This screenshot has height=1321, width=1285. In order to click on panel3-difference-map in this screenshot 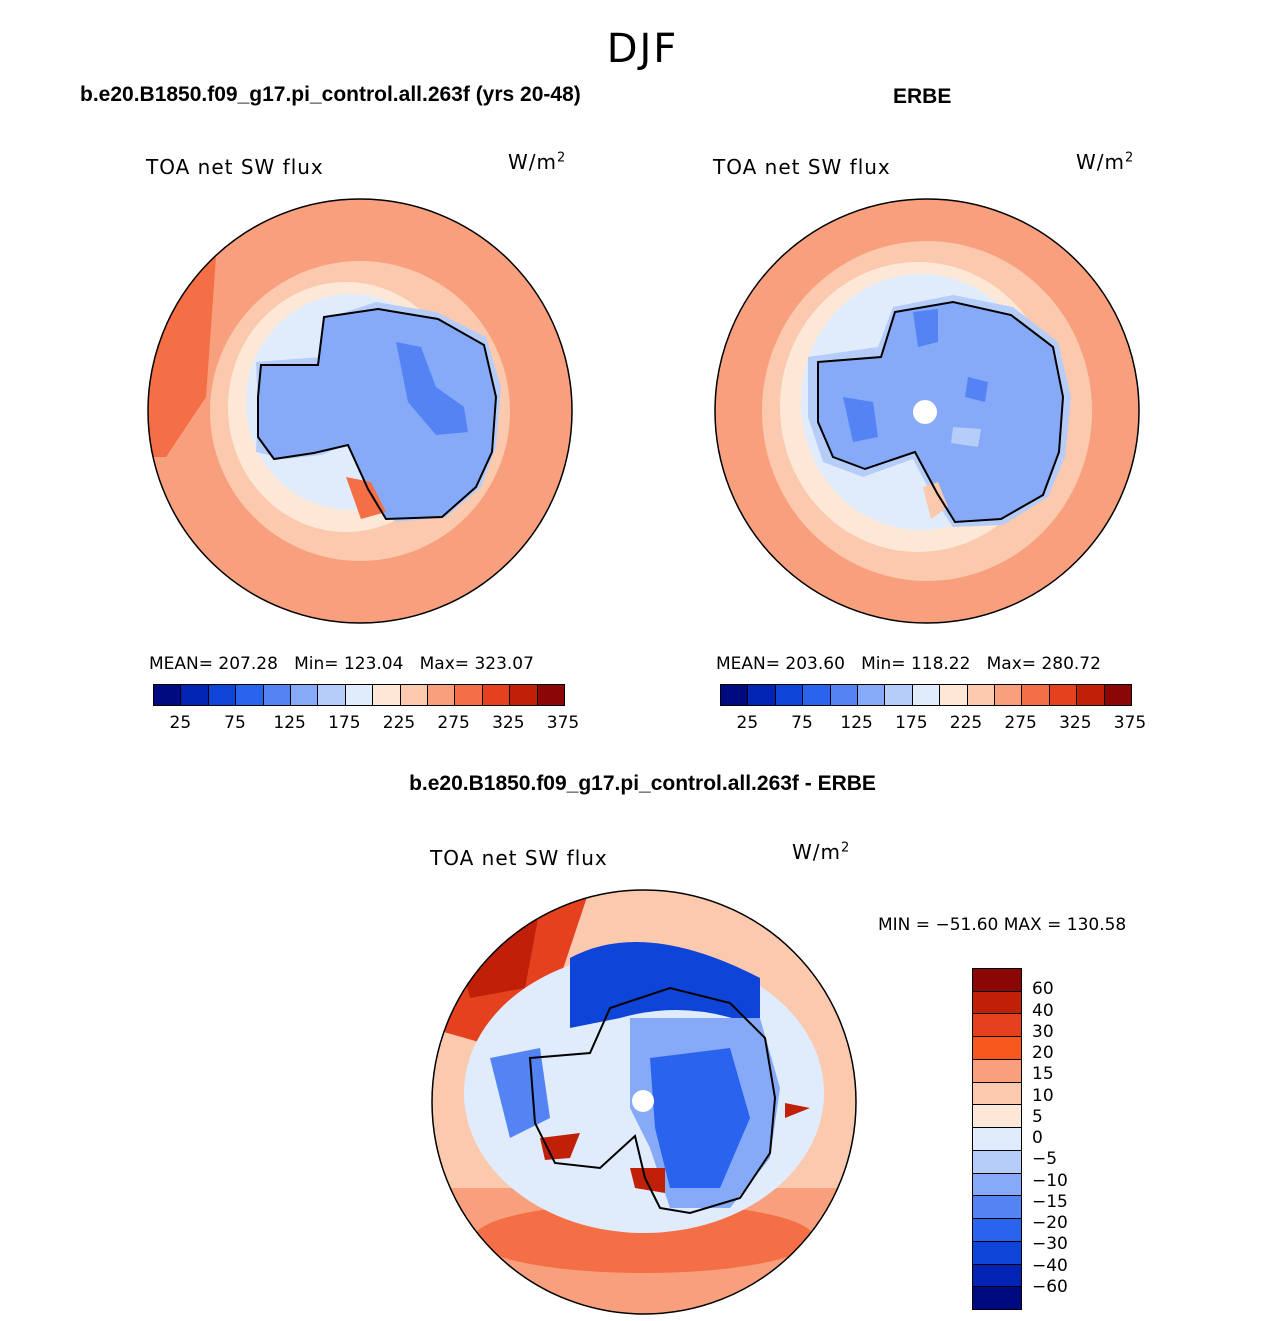, I will do `click(644, 1102)`.